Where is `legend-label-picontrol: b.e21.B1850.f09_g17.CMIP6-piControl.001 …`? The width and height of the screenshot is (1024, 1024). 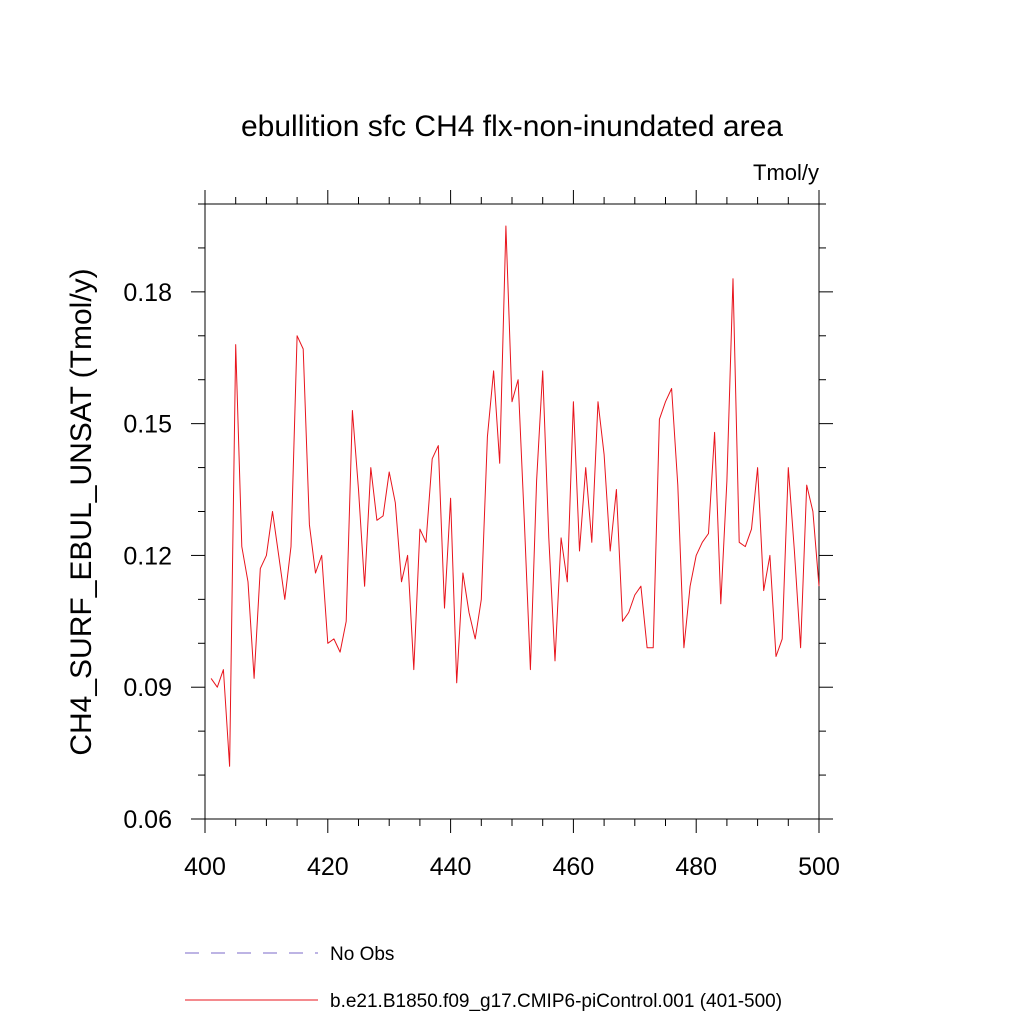 legend-label-picontrol: b.e21.B1850.f09_g17.CMIP6-piControl.001 … is located at coordinates (556, 1001).